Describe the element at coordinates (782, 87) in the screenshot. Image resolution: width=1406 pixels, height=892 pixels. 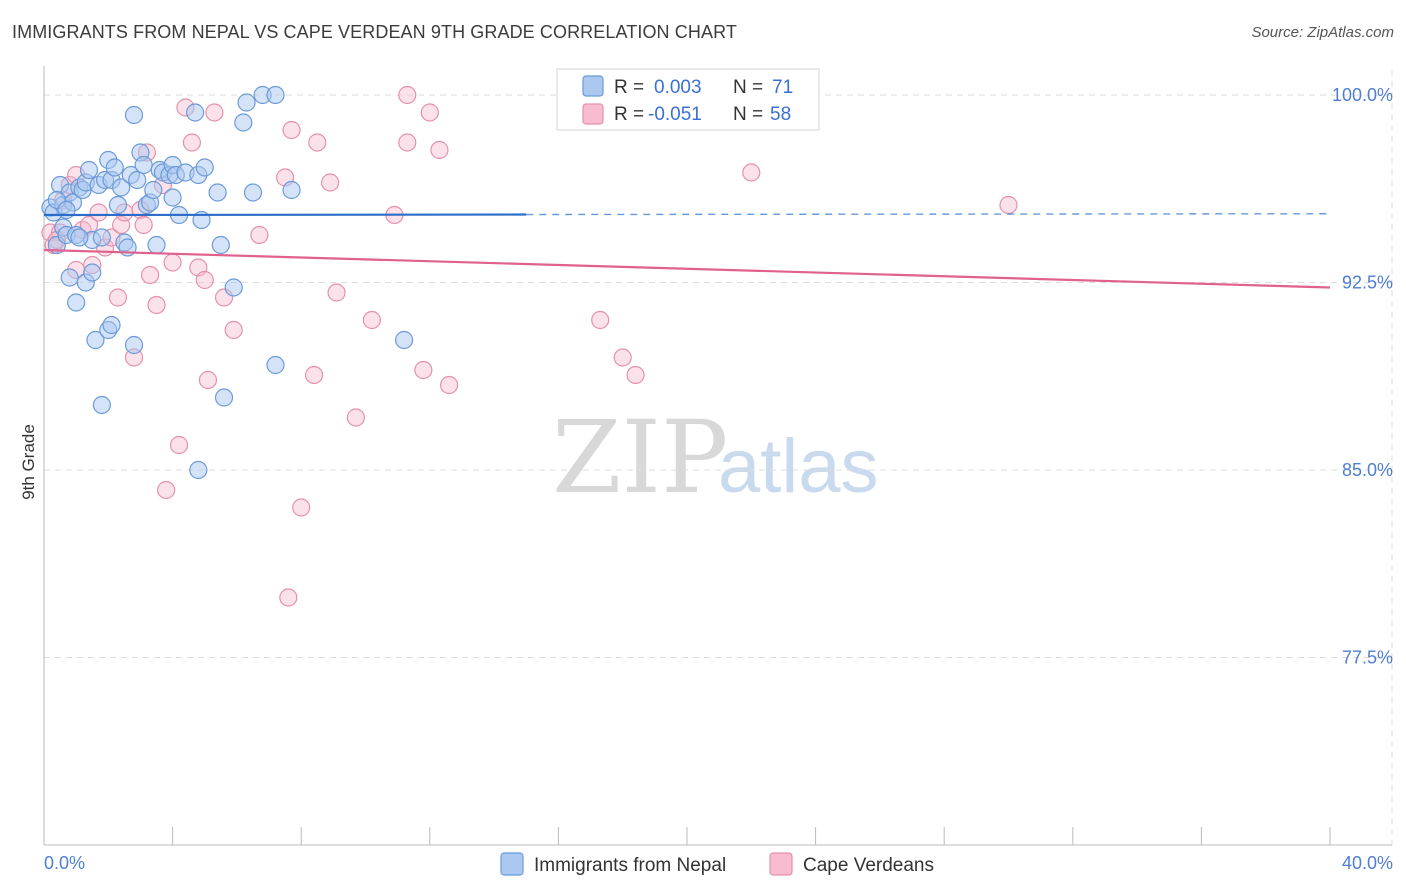
I see `legend-n-value-nepal: 71` at that location.